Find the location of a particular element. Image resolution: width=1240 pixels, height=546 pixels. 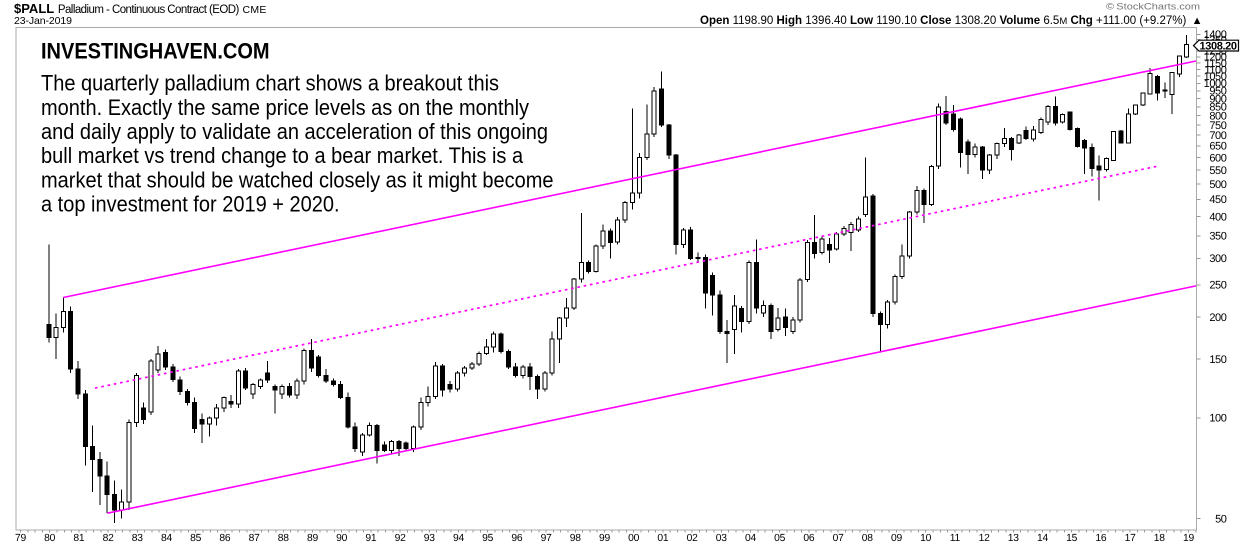

svg-text: 18 is located at coordinates (1160, 538).